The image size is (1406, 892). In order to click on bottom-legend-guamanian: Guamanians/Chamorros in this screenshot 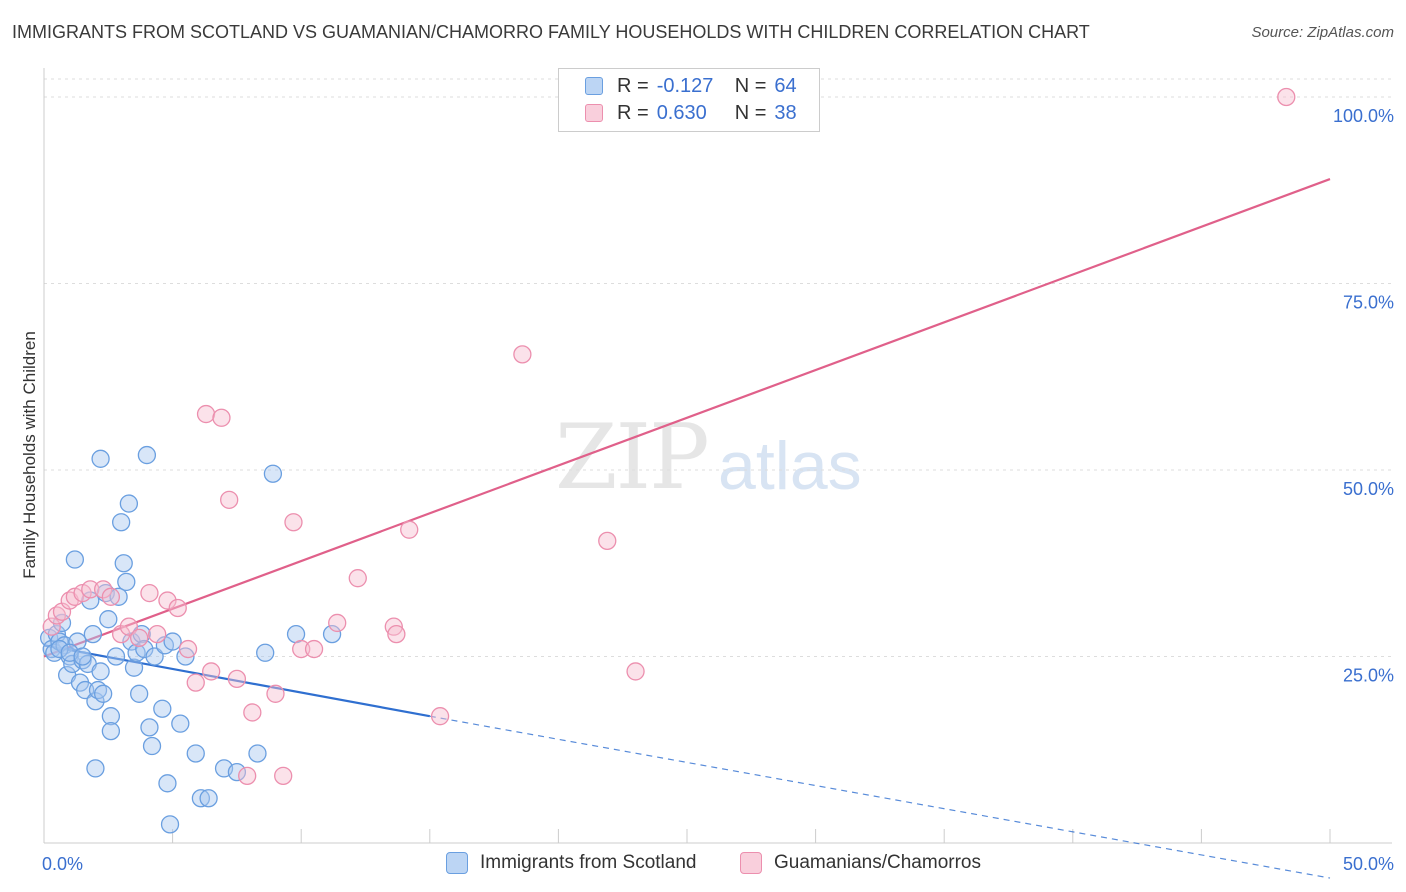, I will do `click(860, 863)`.